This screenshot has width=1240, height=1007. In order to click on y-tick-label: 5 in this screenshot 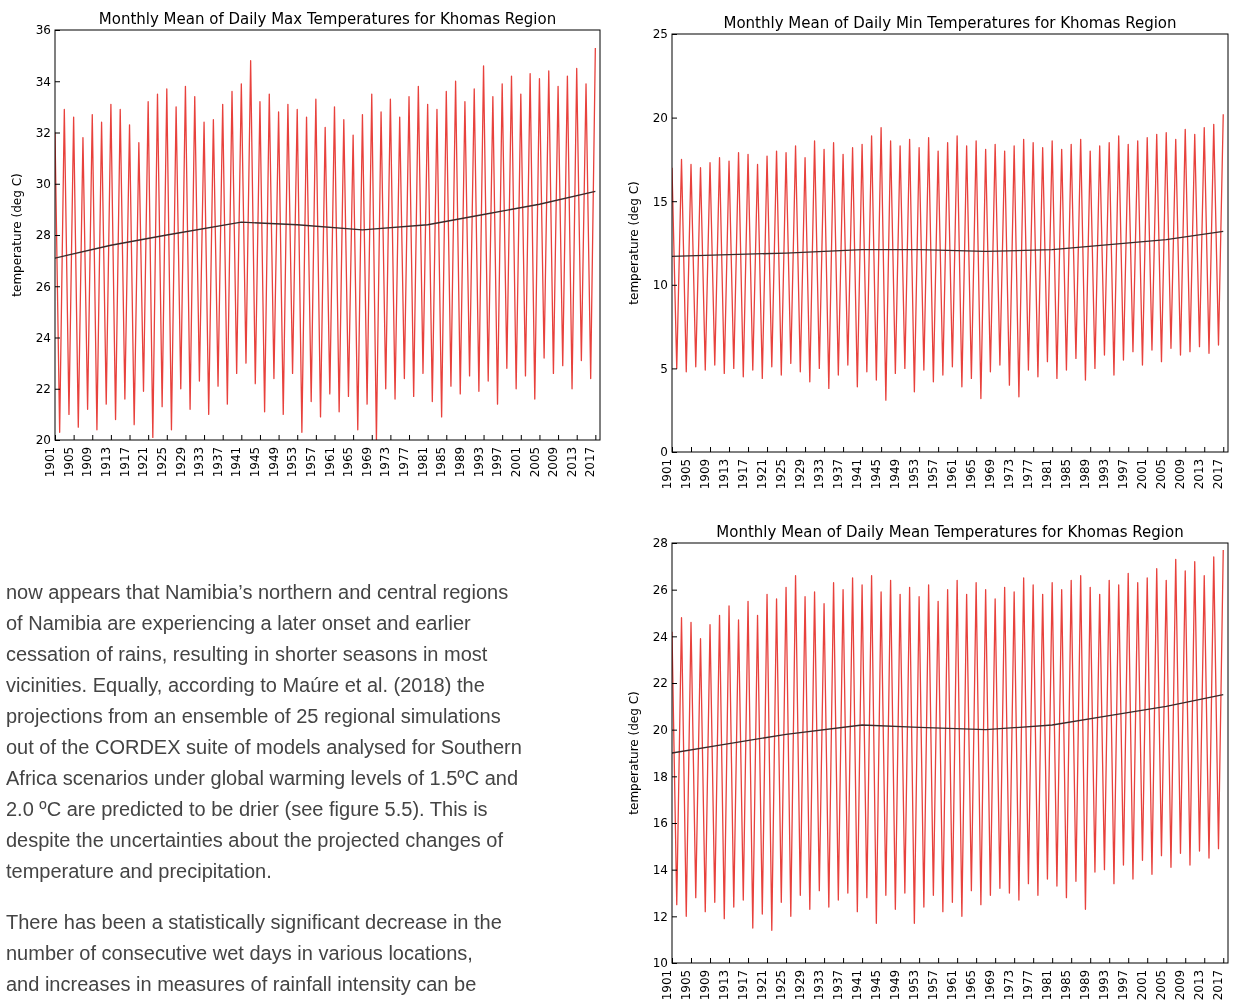, I will do `click(664, 368)`.